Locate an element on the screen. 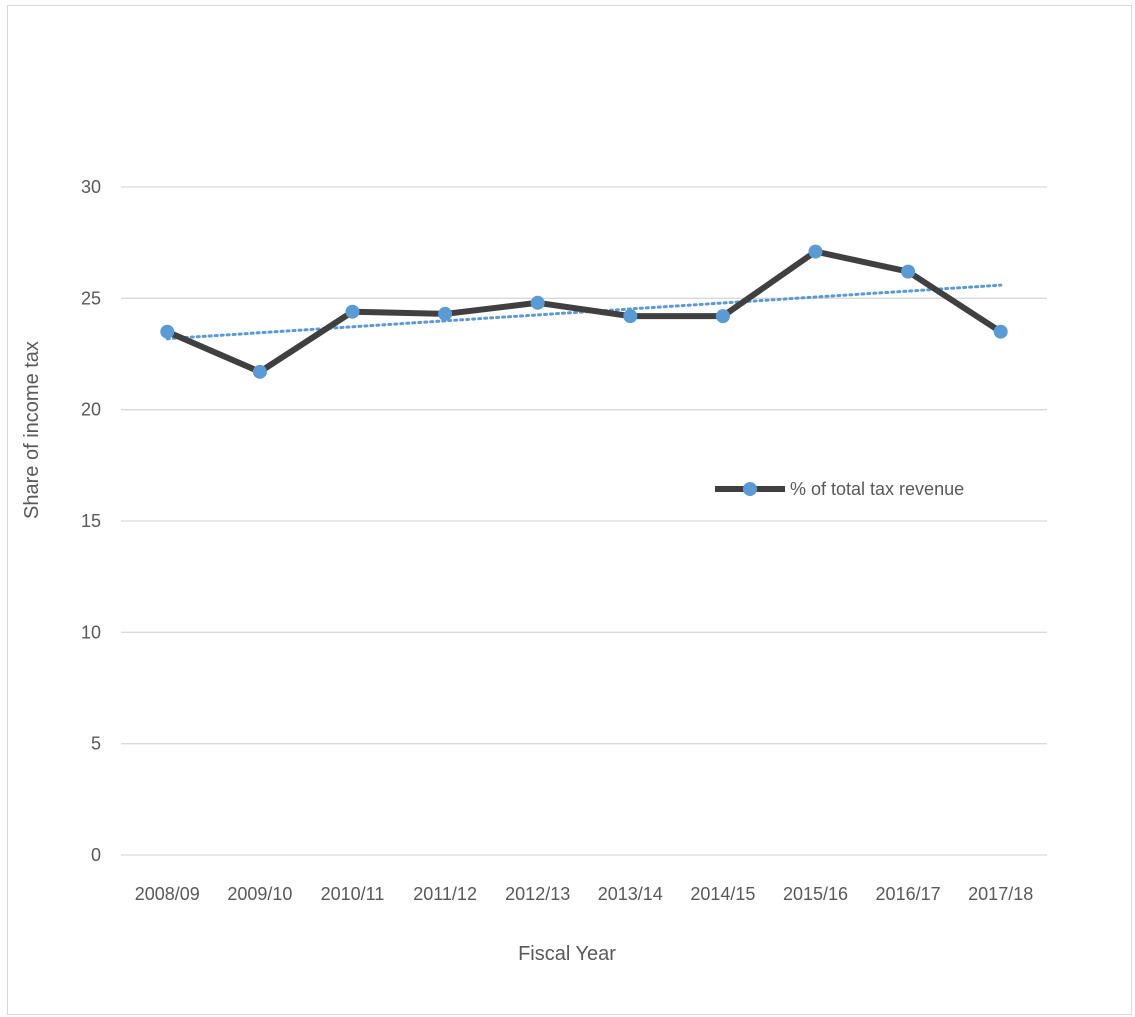 This screenshot has height=1017, width=1135. y-axis-tick-labels: 0 5 10 15 20 25 30 is located at coordinates (91, 521).